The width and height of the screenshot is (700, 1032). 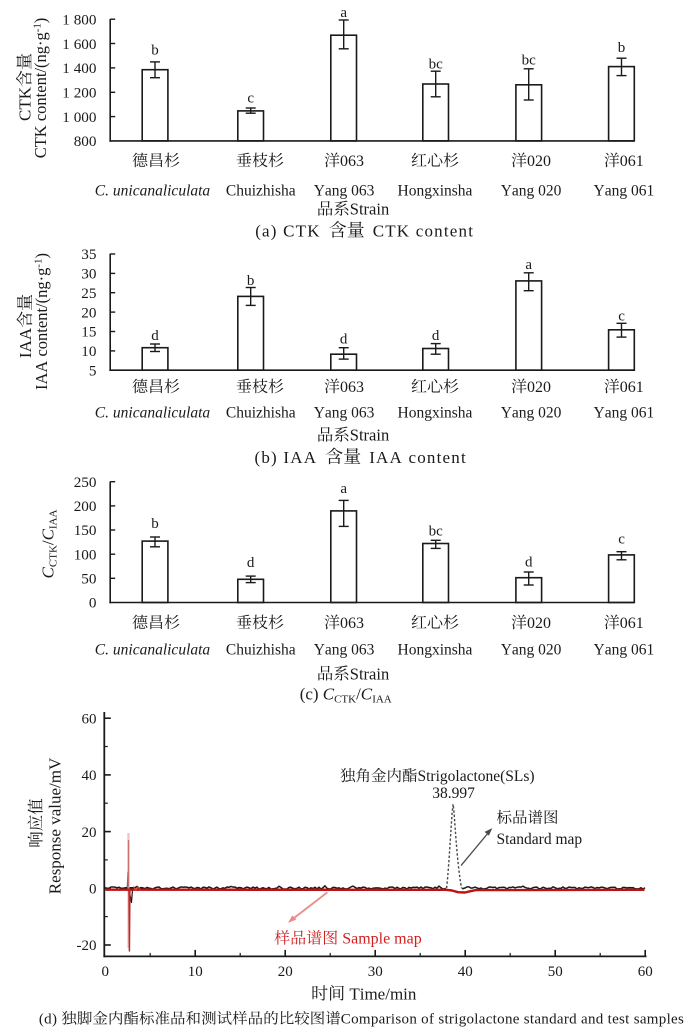 I want to click on svg-text: 150, so click(x=85, y=530).